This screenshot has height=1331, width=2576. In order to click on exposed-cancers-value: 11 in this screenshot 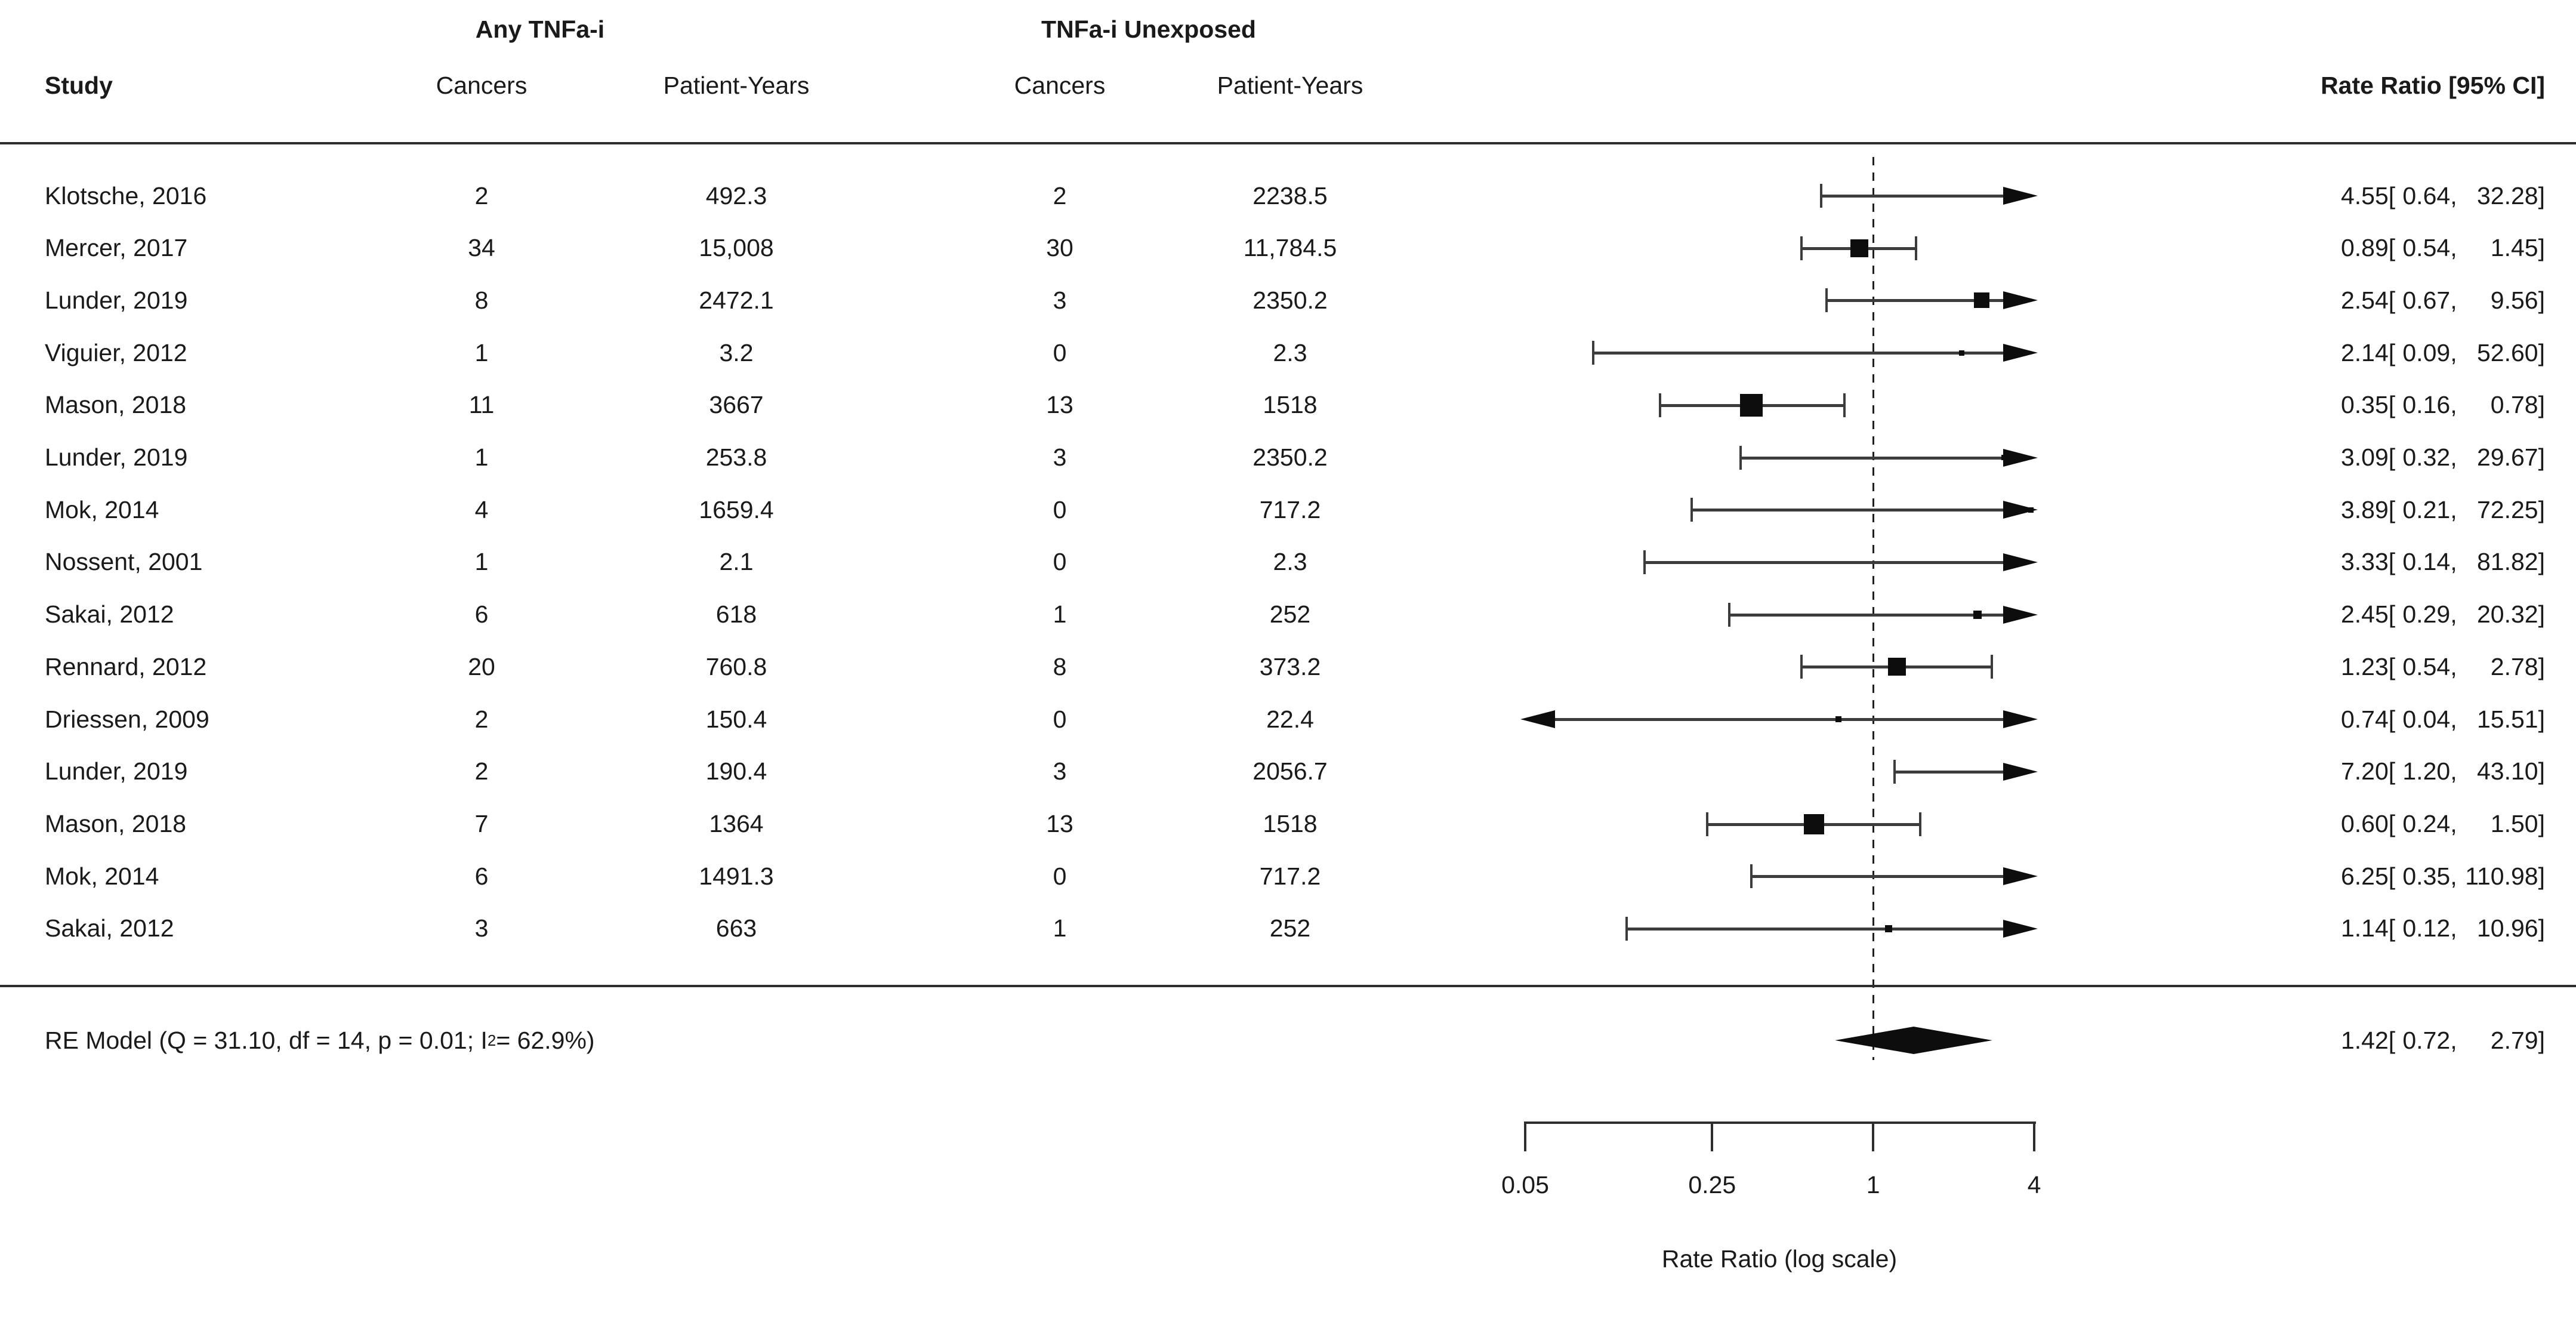, I will do `click(482, 405)`.